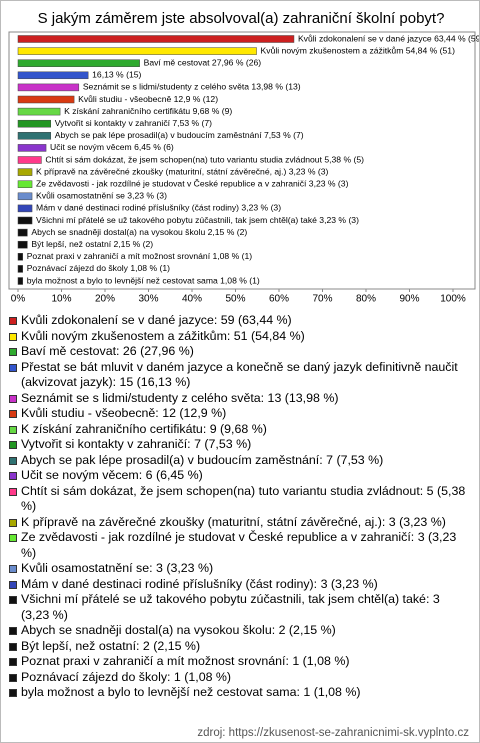 The width and height of the screenshot is (480, 743). I want to click on x-tick-label: 20%, so click(105, 299).